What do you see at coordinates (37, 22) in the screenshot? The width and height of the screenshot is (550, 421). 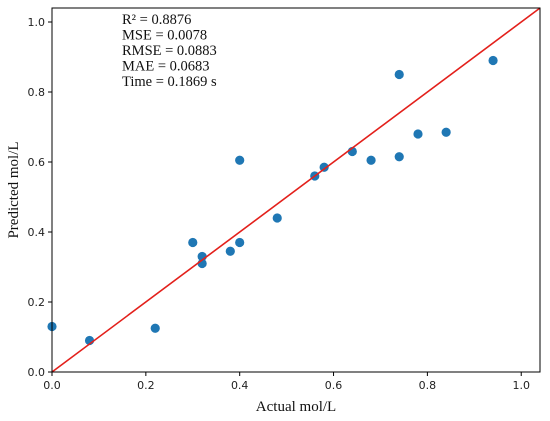 I see `y-tick-label: 1.0` at bounding box center [37, 22].